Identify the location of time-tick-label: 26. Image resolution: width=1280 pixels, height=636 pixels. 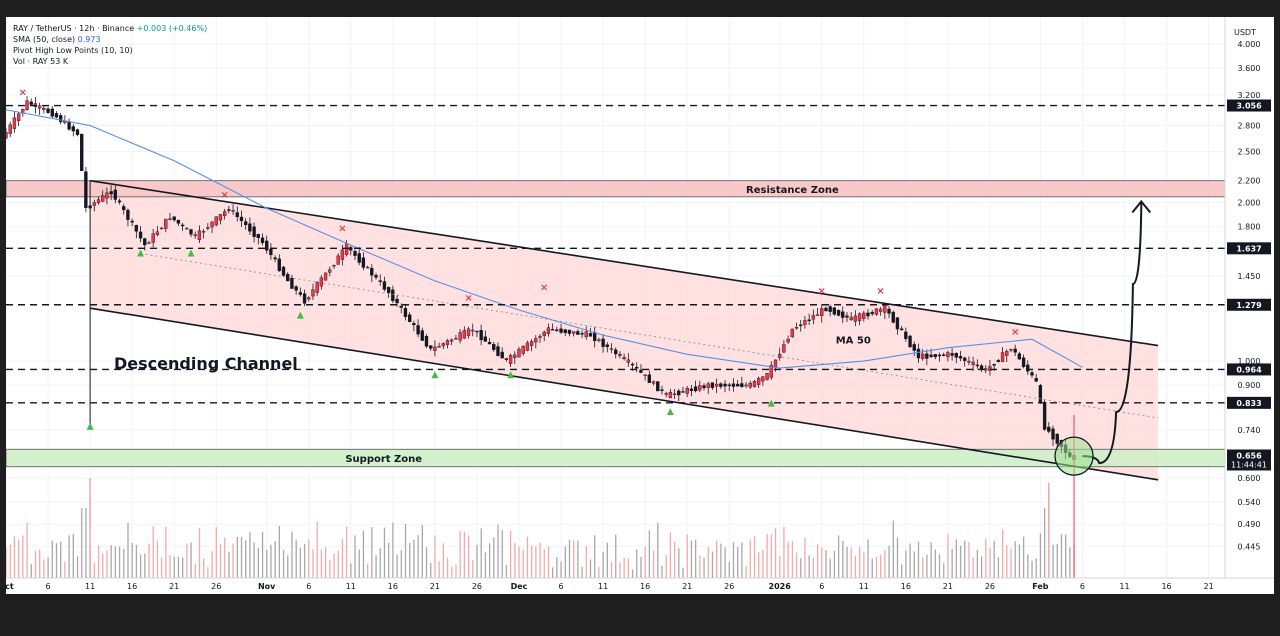
(216, 586).